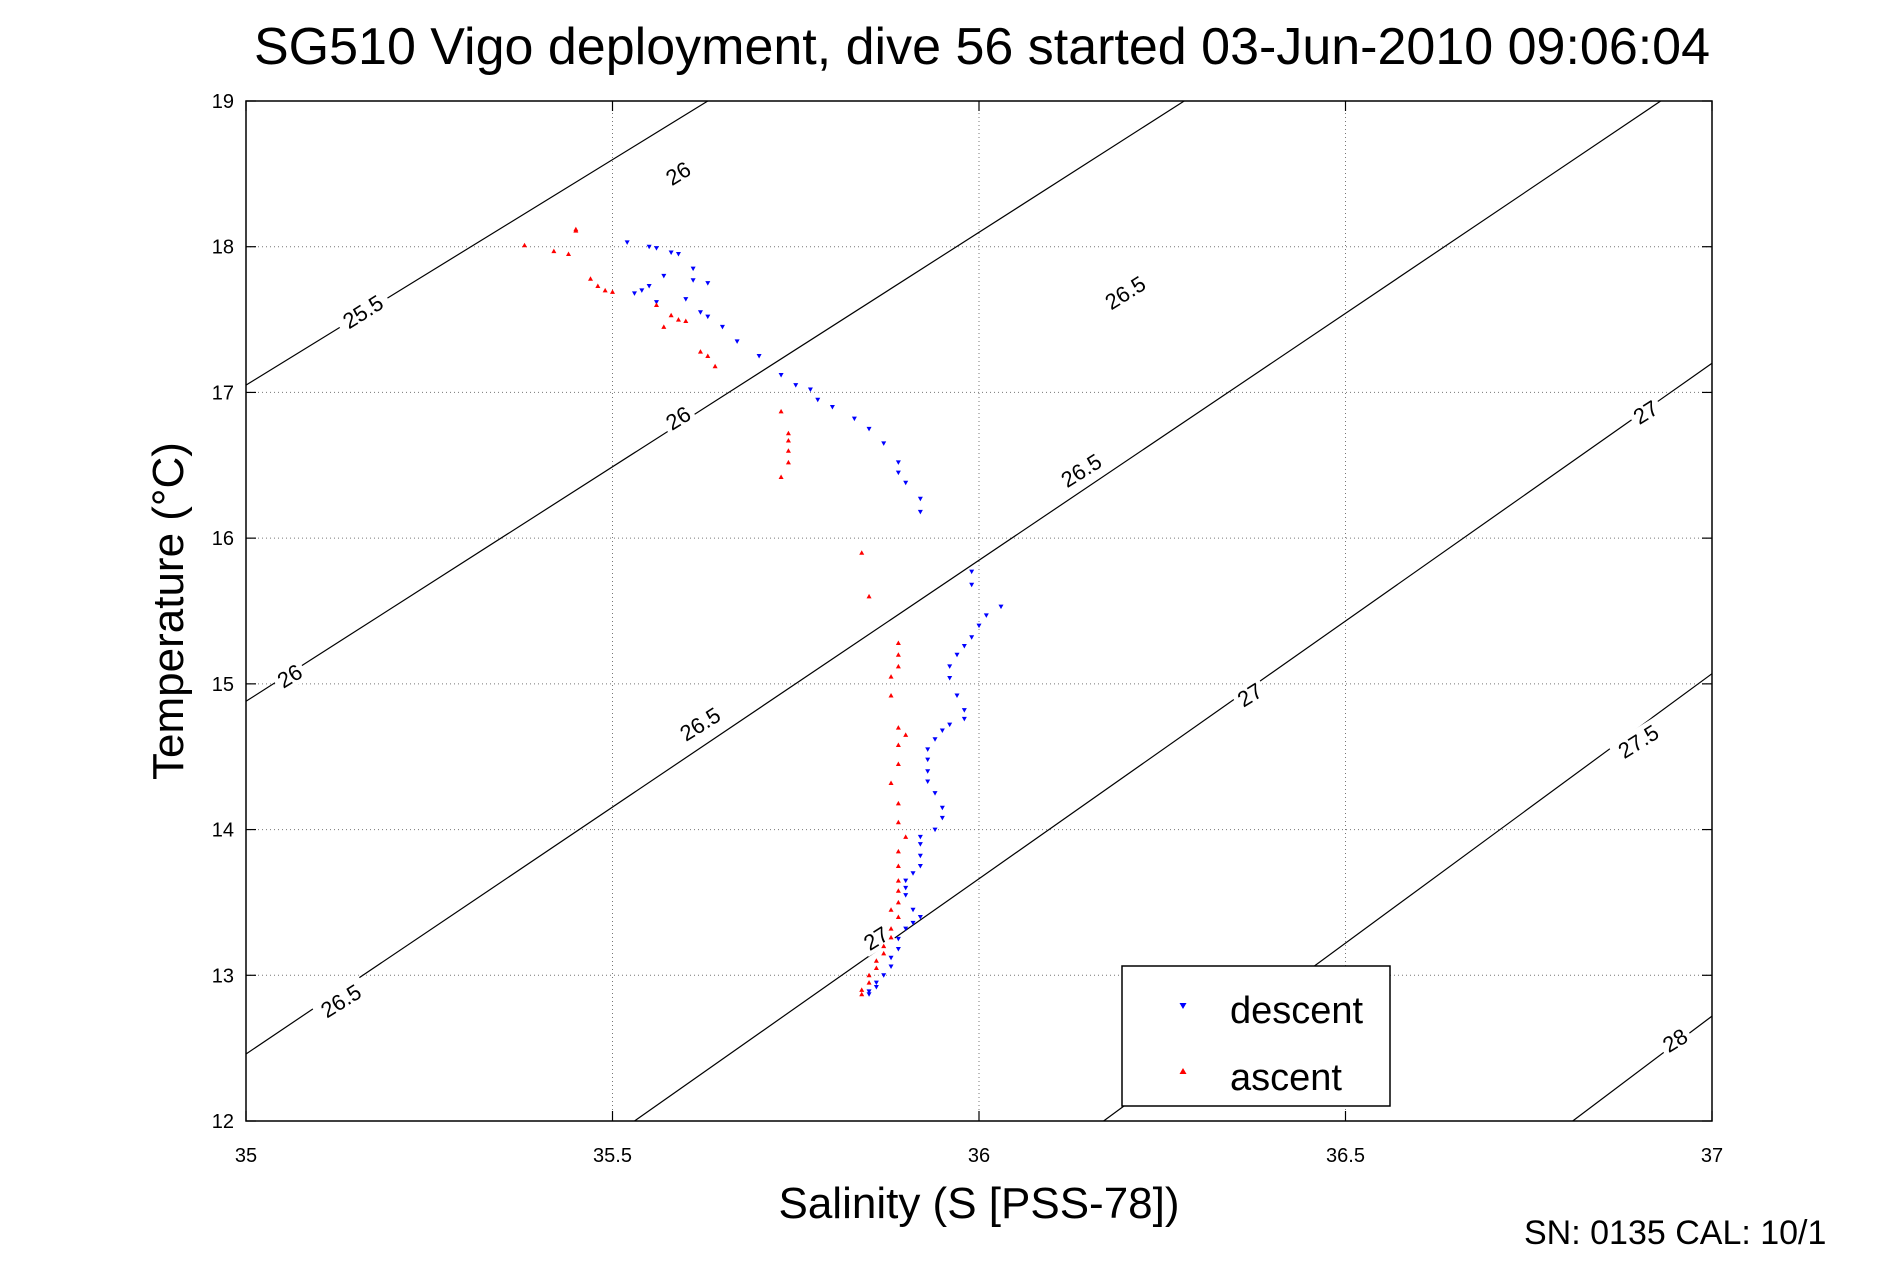 The image size is (1891, 1262). I want to click on y-tick-label: 12, so click(223, 1122).